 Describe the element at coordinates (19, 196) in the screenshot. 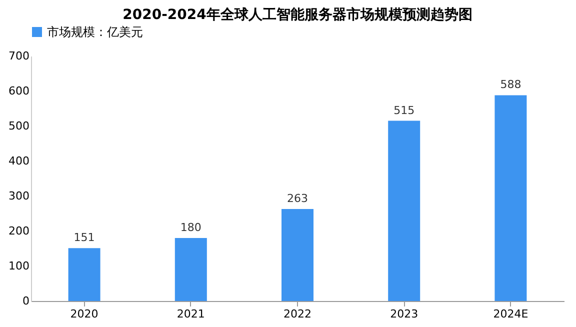

I see `y-tick-label: 300` at that location.